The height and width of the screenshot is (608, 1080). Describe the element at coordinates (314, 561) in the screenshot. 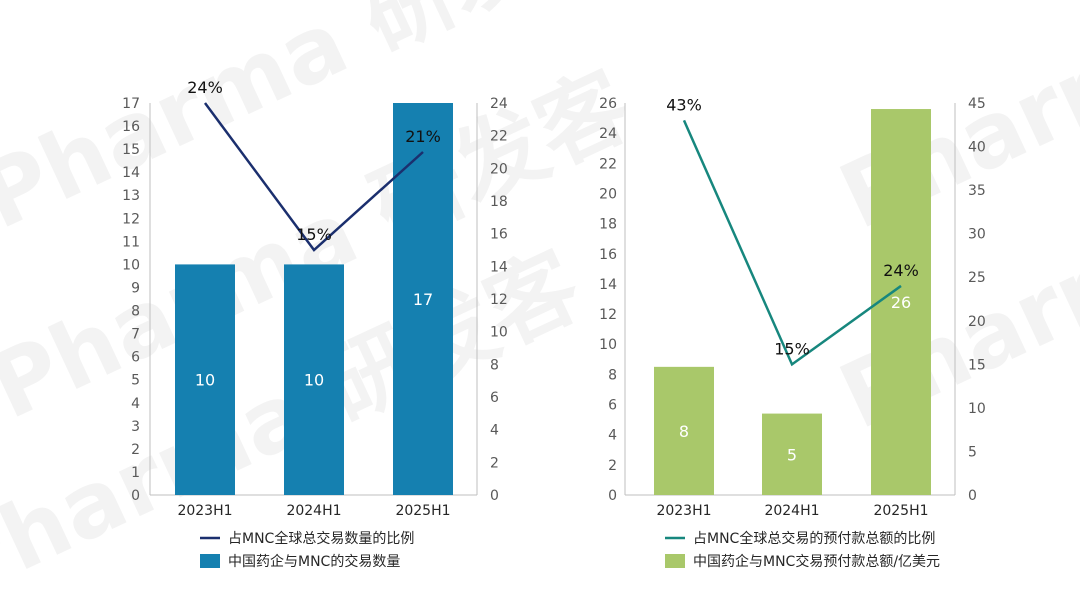

I see `legend-bar-label: 中国药企与MNC的交易数量` at that location.